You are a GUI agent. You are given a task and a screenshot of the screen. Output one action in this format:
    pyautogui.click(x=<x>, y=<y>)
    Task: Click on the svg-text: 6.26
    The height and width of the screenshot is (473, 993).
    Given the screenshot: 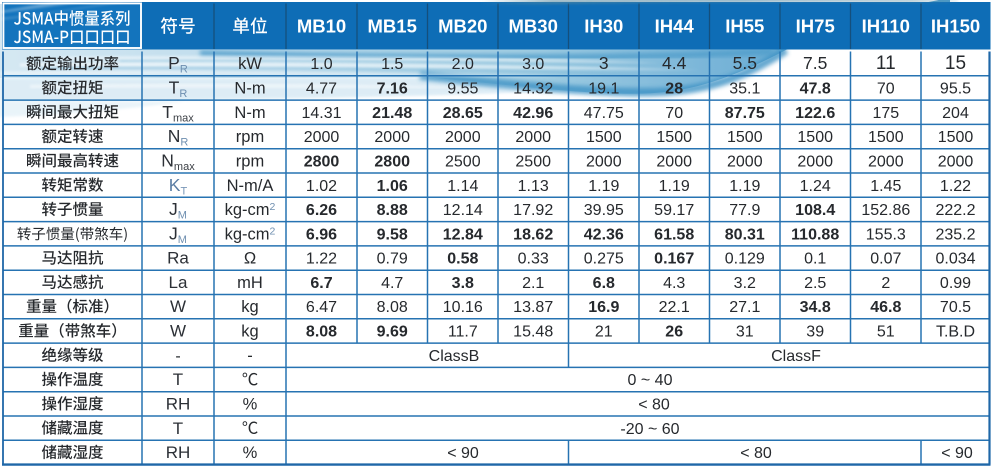 What is the action you would take?
    pyautogui.click(x=321, y=210)
    